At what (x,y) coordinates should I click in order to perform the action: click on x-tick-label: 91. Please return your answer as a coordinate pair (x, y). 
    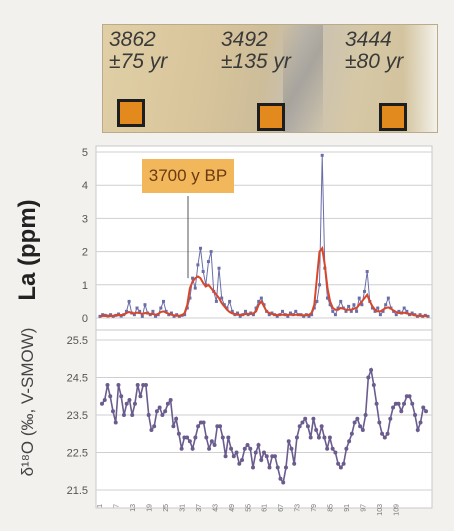
    Looking at the image, I should click on (347, 508).